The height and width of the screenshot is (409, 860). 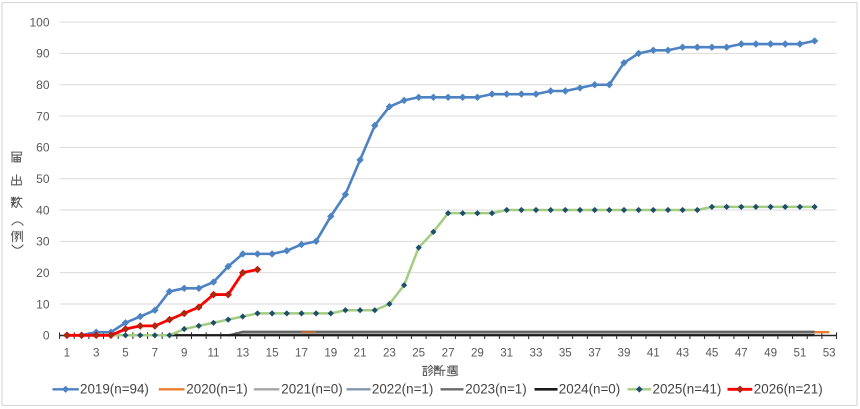 What do you see at coordinates (114, 389) in the screenshot?
I see `svg-text: 2019(n=94)` at bounding box center [114, 389].